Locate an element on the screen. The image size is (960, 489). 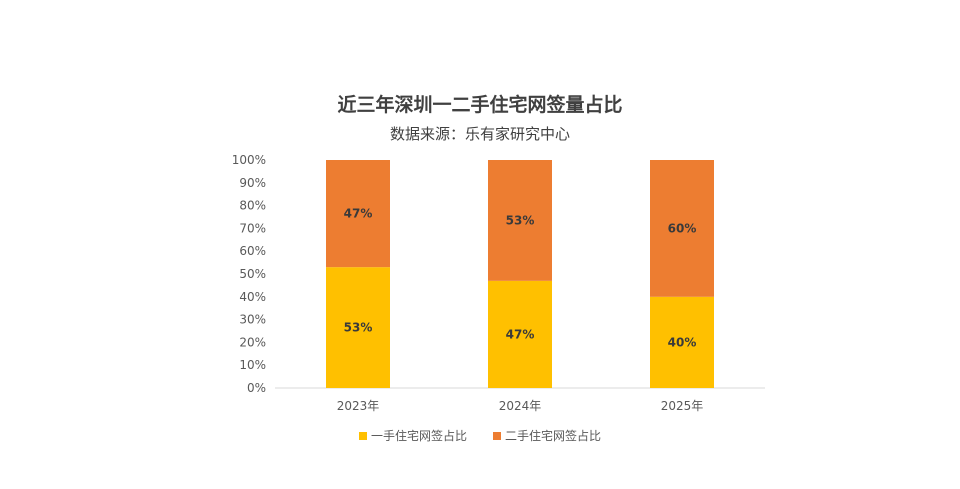
x-tick-label: 2025年 is located at coordinates (682, 406).